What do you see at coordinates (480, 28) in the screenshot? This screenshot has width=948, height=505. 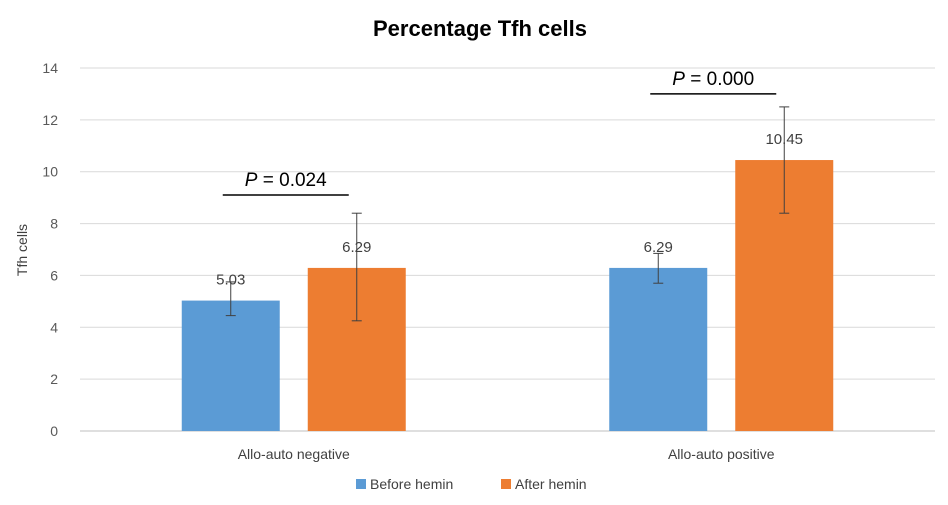 I see `chart-title: Percentage Tfh cells` at bounding box center [480, 28].